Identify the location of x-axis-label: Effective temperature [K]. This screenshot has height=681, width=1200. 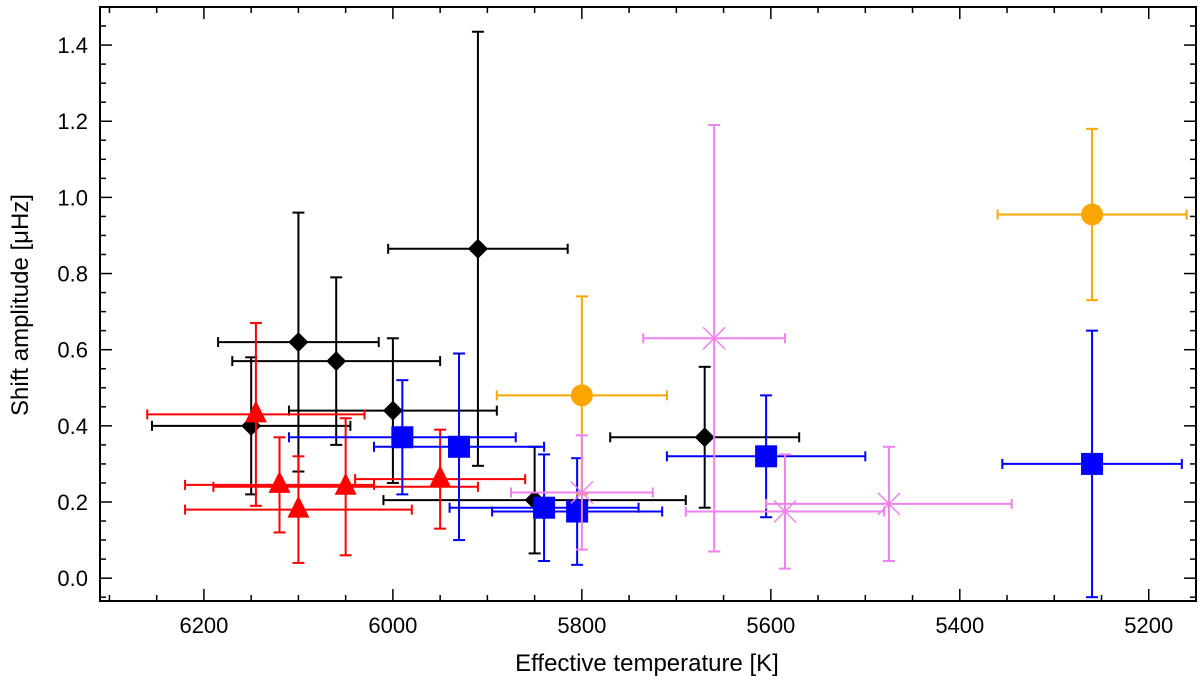
(647, 663).